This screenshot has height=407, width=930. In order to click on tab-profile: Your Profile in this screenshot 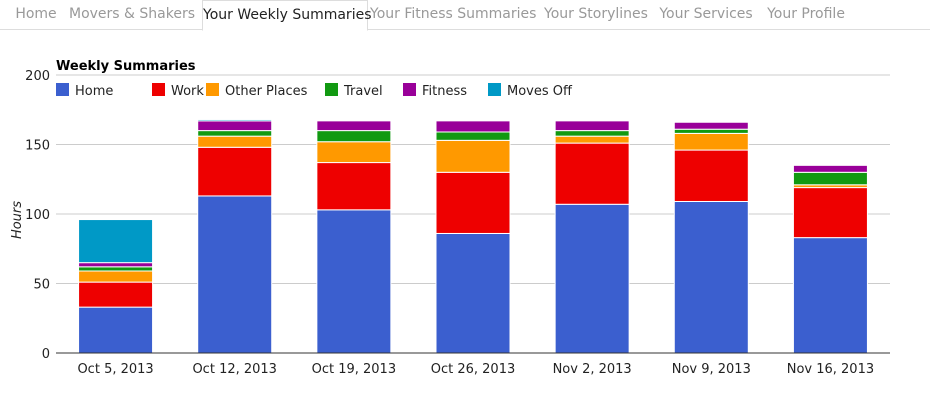, I will do `click(806, 14)`.